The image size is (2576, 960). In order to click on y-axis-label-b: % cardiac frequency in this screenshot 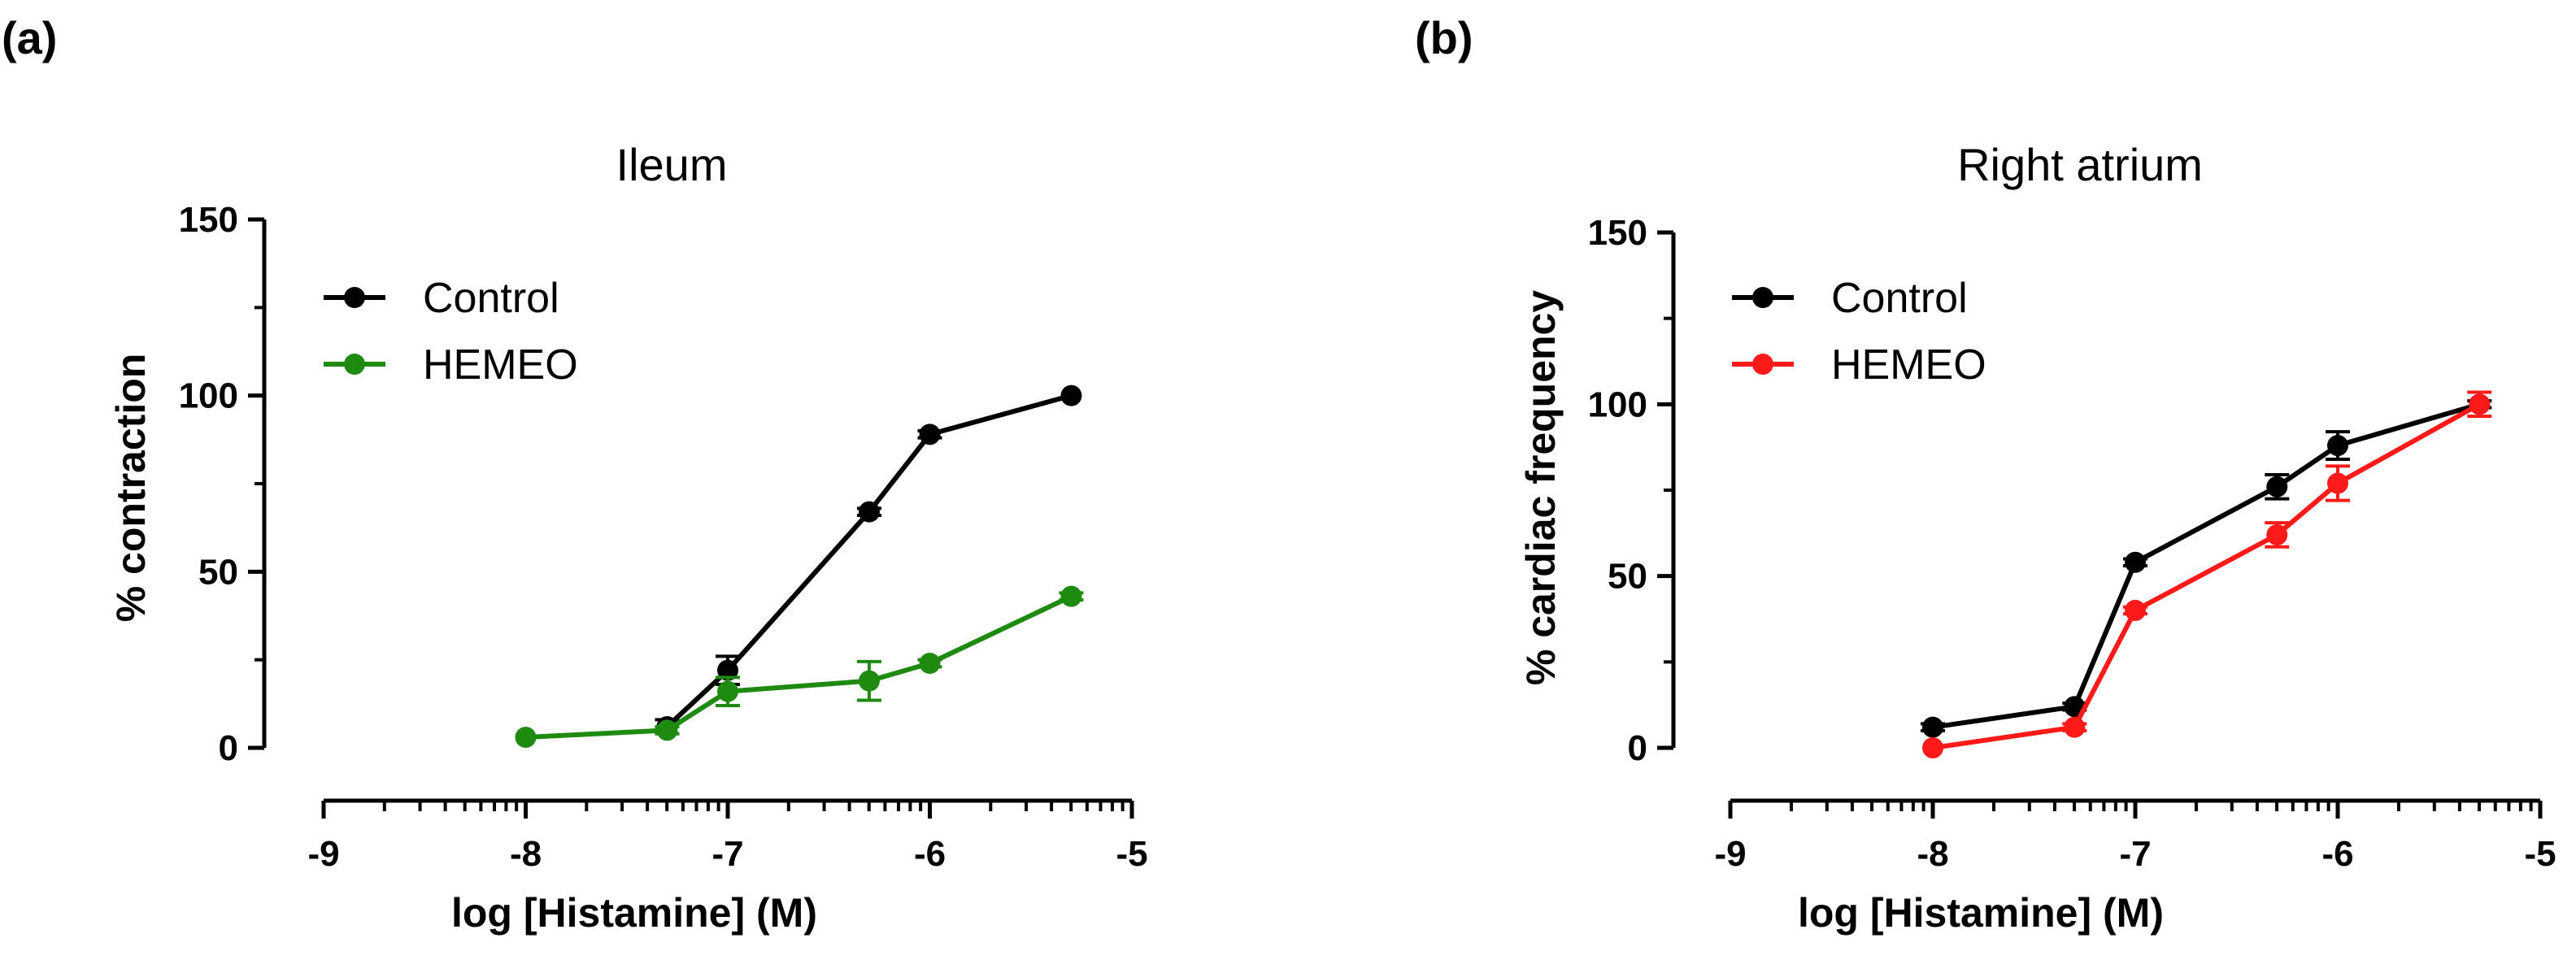, I will do `click(1541, 488)`.